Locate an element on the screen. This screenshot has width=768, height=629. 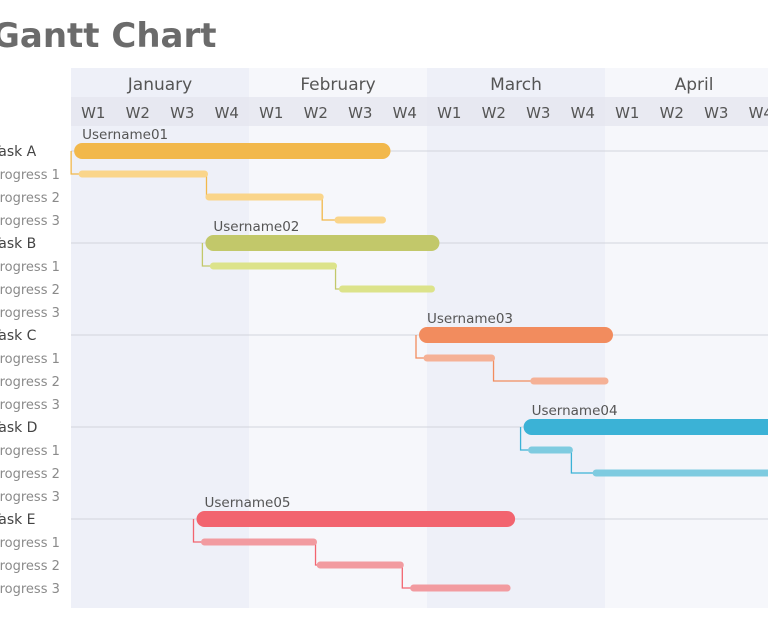
month-label: March is located at coordinates (516, 85).